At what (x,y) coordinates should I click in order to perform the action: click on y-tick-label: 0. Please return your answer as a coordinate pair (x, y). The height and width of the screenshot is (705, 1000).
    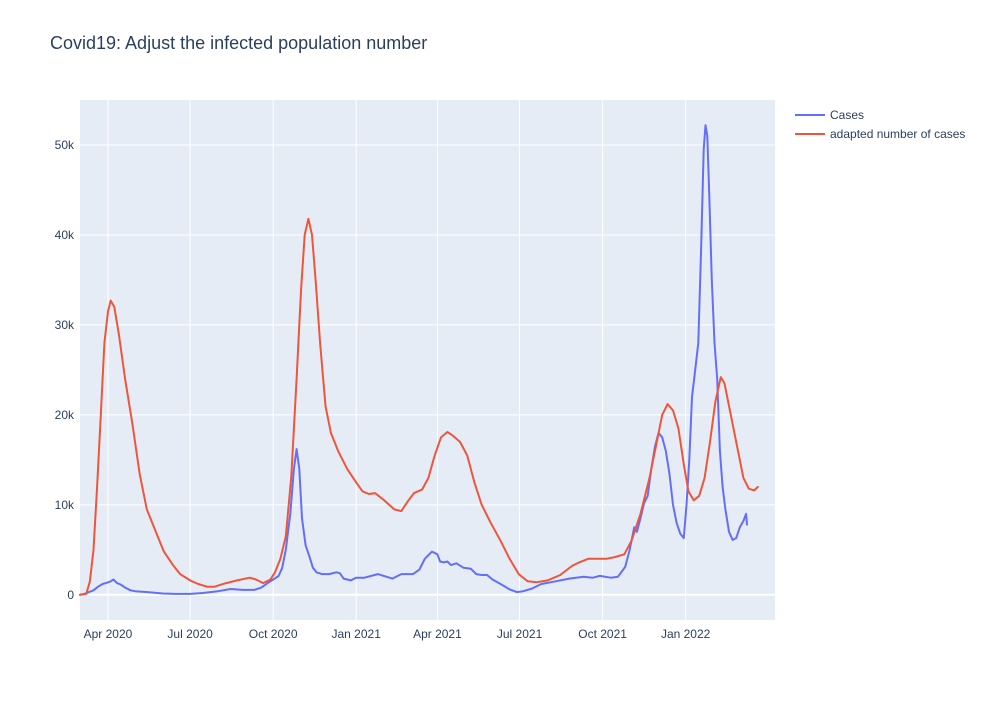
    Looking at the image, I should click on (70, 595).